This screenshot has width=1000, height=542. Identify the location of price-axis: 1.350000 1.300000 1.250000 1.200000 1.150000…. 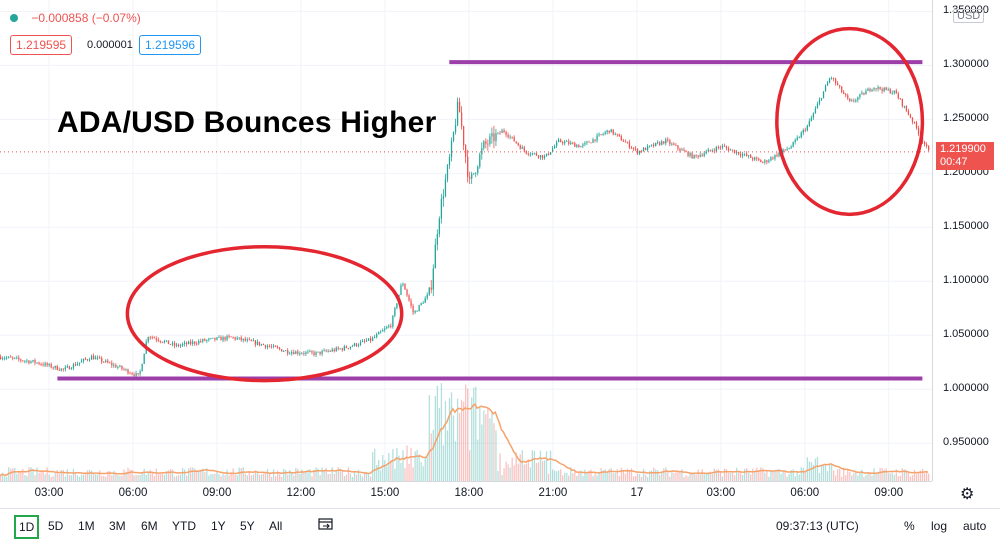
(966, 240).